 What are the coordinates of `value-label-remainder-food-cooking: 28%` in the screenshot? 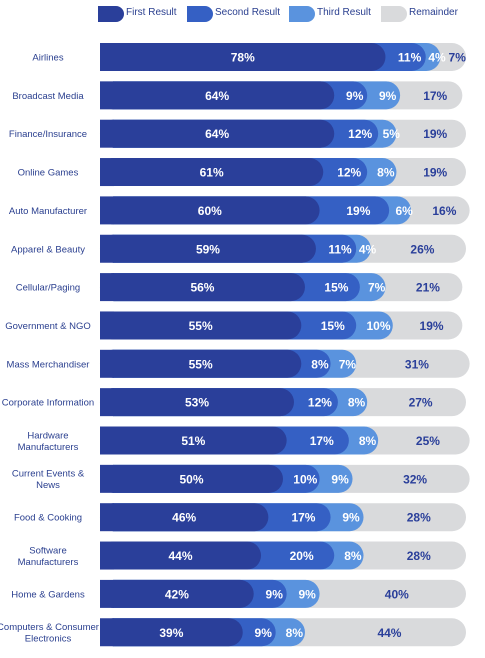 It's located at (419, 518).